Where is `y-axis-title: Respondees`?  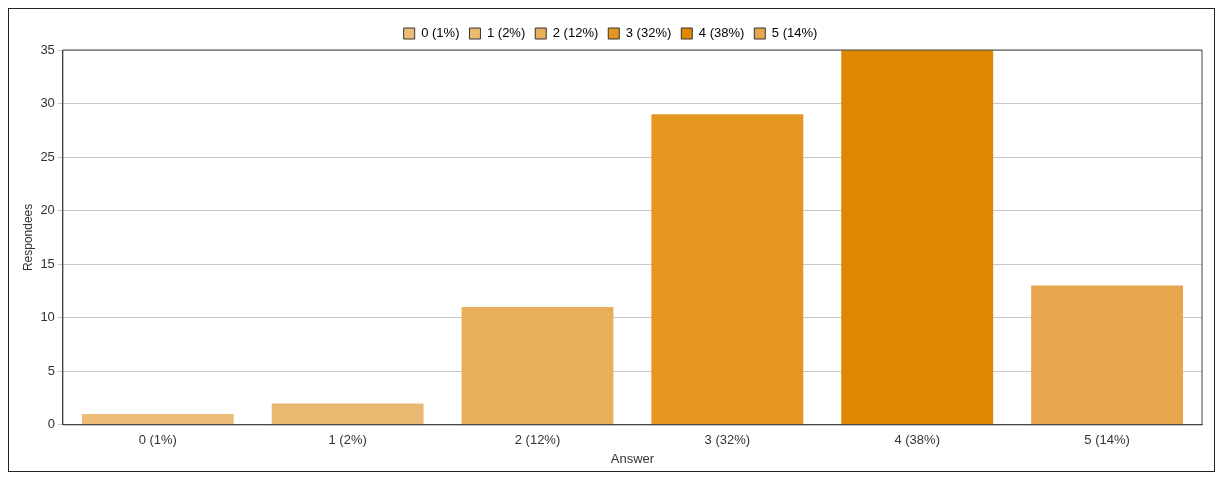
y-axis-title: Respondees is located at coordinates (27, 237).